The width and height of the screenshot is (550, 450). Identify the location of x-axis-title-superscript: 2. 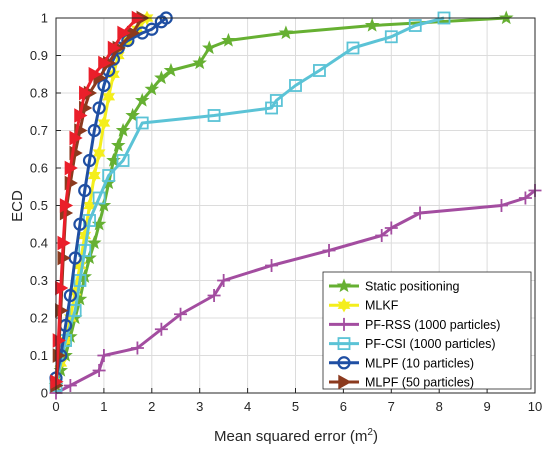
(370, 432).